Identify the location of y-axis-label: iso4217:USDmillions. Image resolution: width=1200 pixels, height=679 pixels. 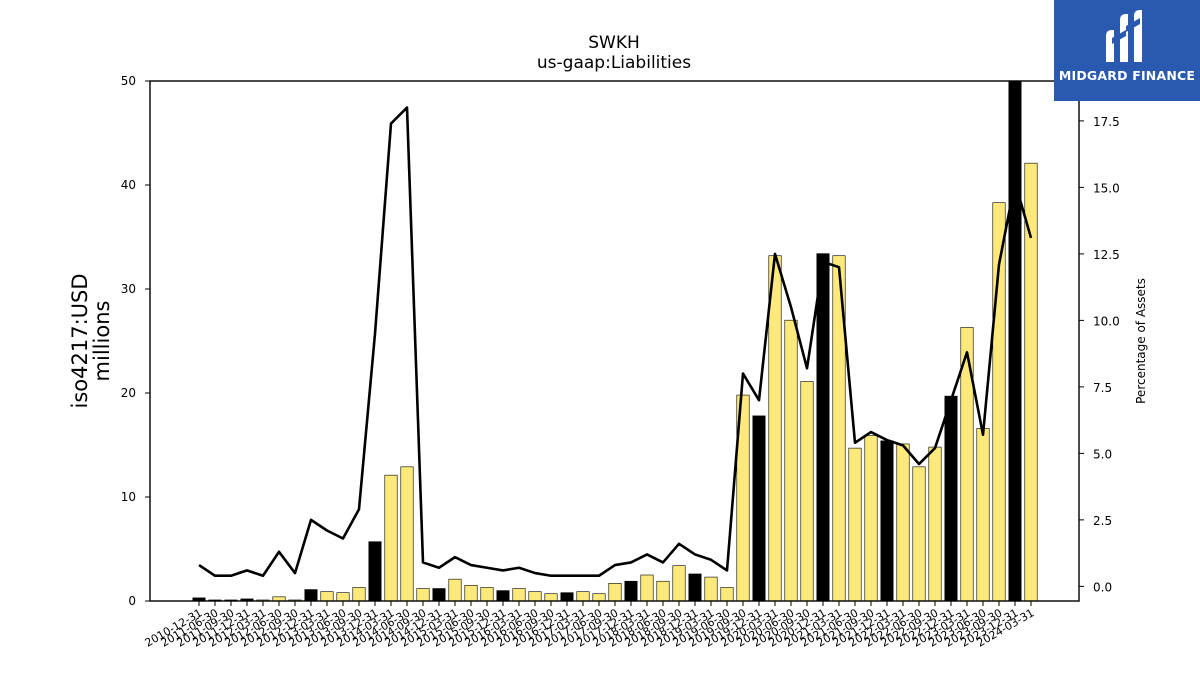
(91, 340).